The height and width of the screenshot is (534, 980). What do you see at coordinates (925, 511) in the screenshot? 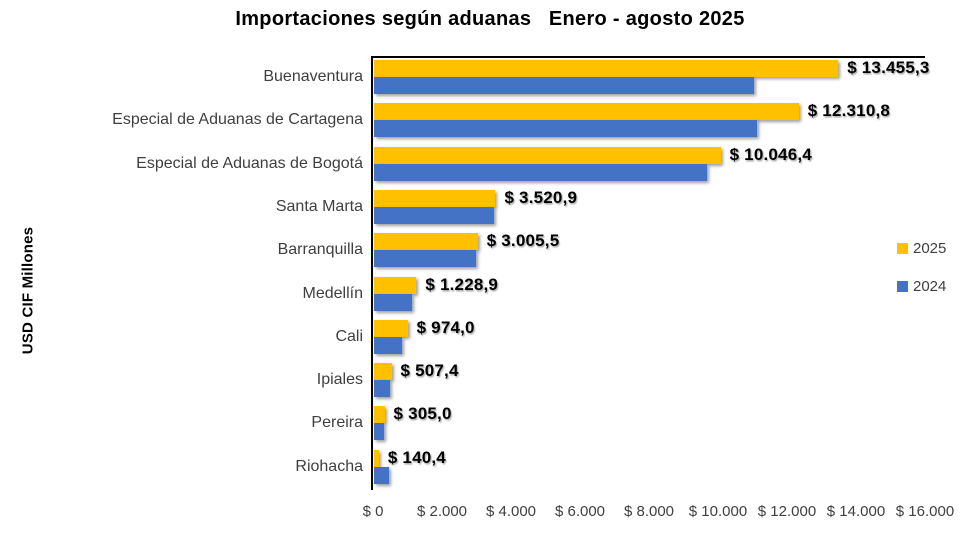
I see `x-tick-label: $ 16.000` at bounding box center [925, 511].